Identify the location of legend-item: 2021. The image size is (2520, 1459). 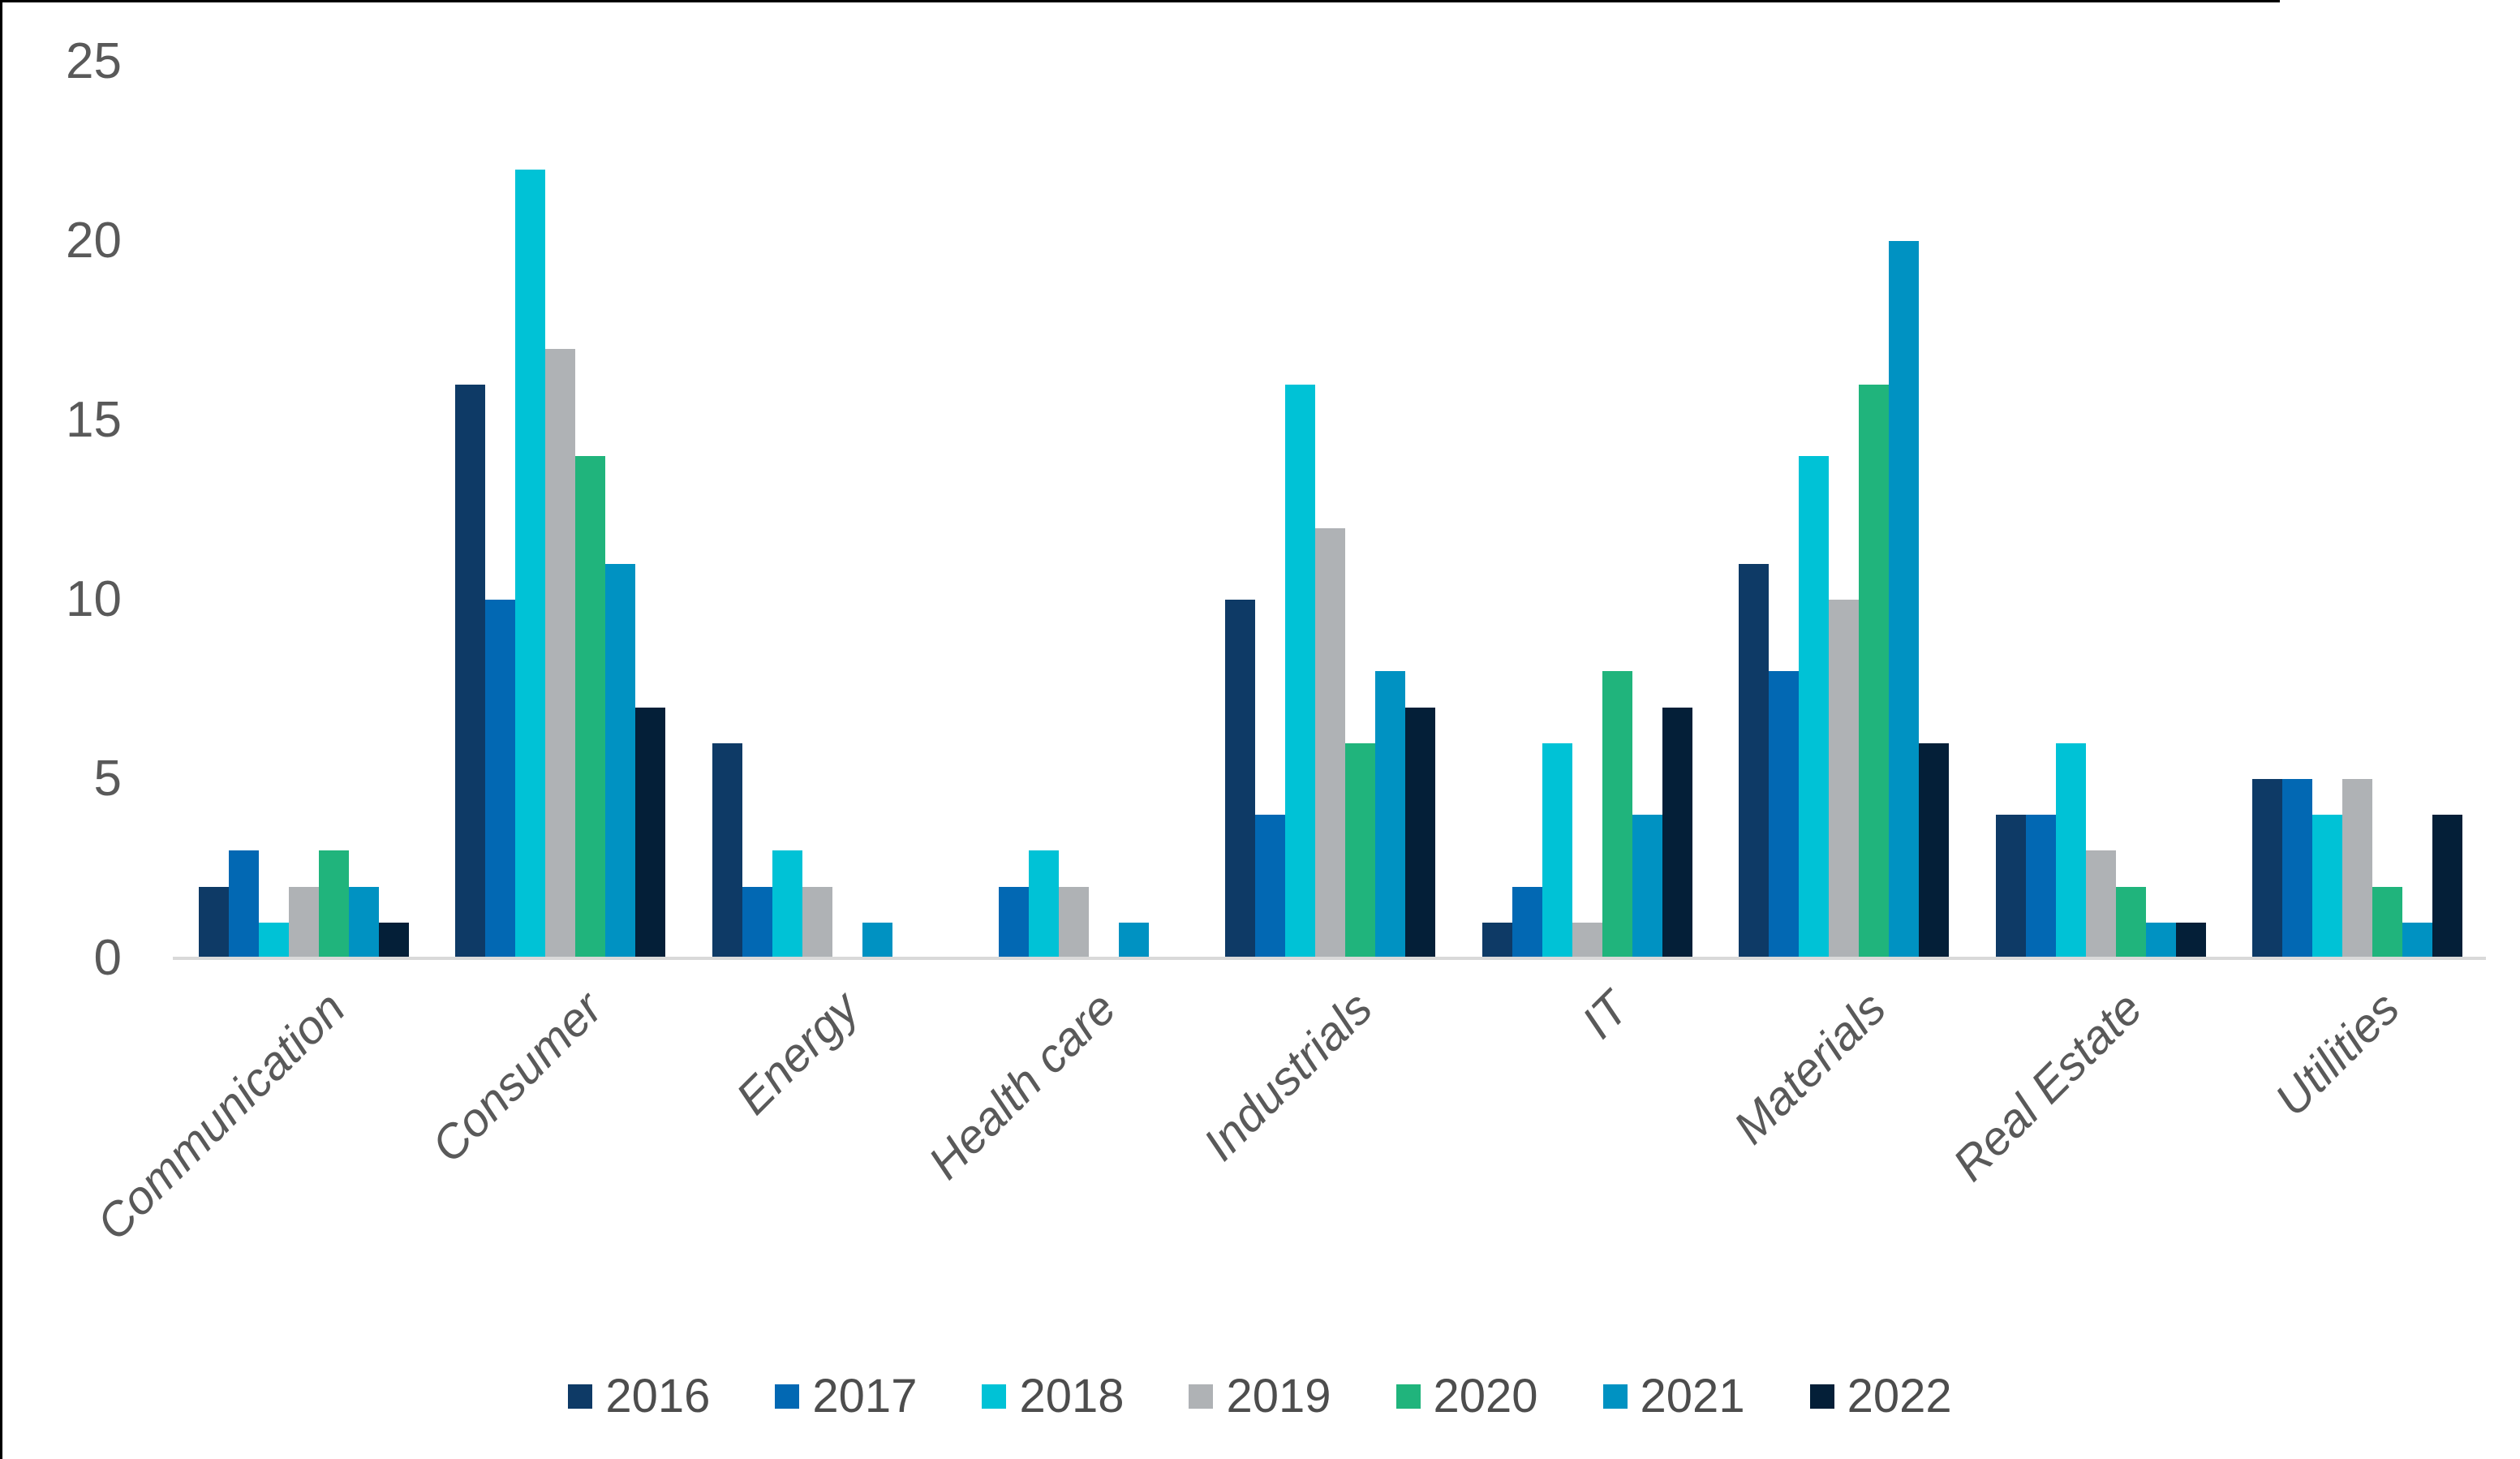
(1673, 1396).